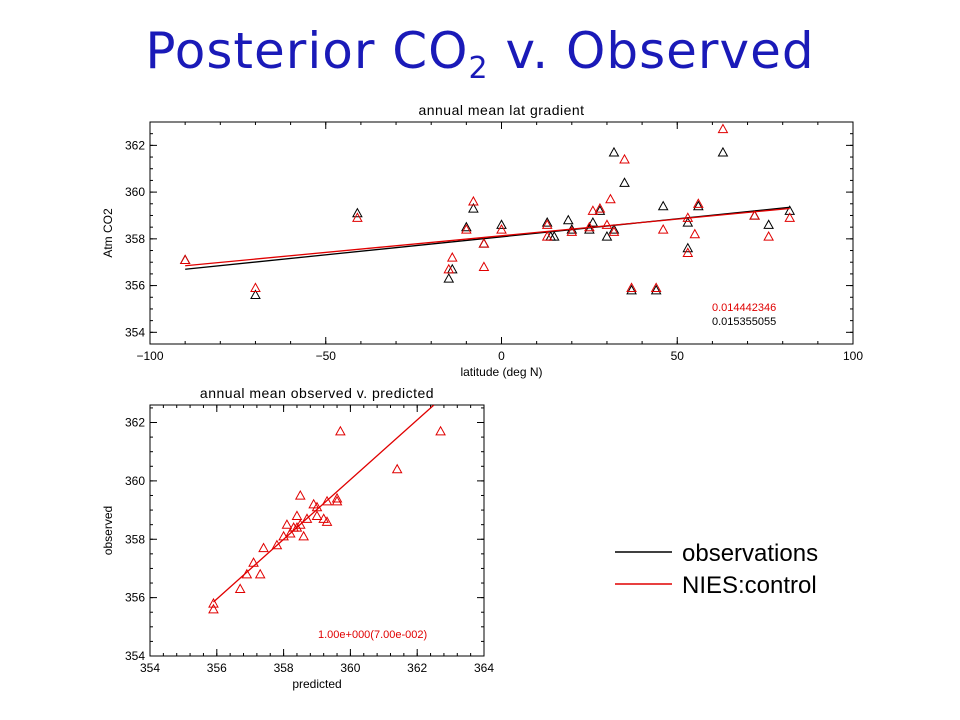 The image size is (960, 720). What do you see at coordinates (853, 356) in the screenshot?
I see `x-tick-label: 100` at bounding box center [853, 356].